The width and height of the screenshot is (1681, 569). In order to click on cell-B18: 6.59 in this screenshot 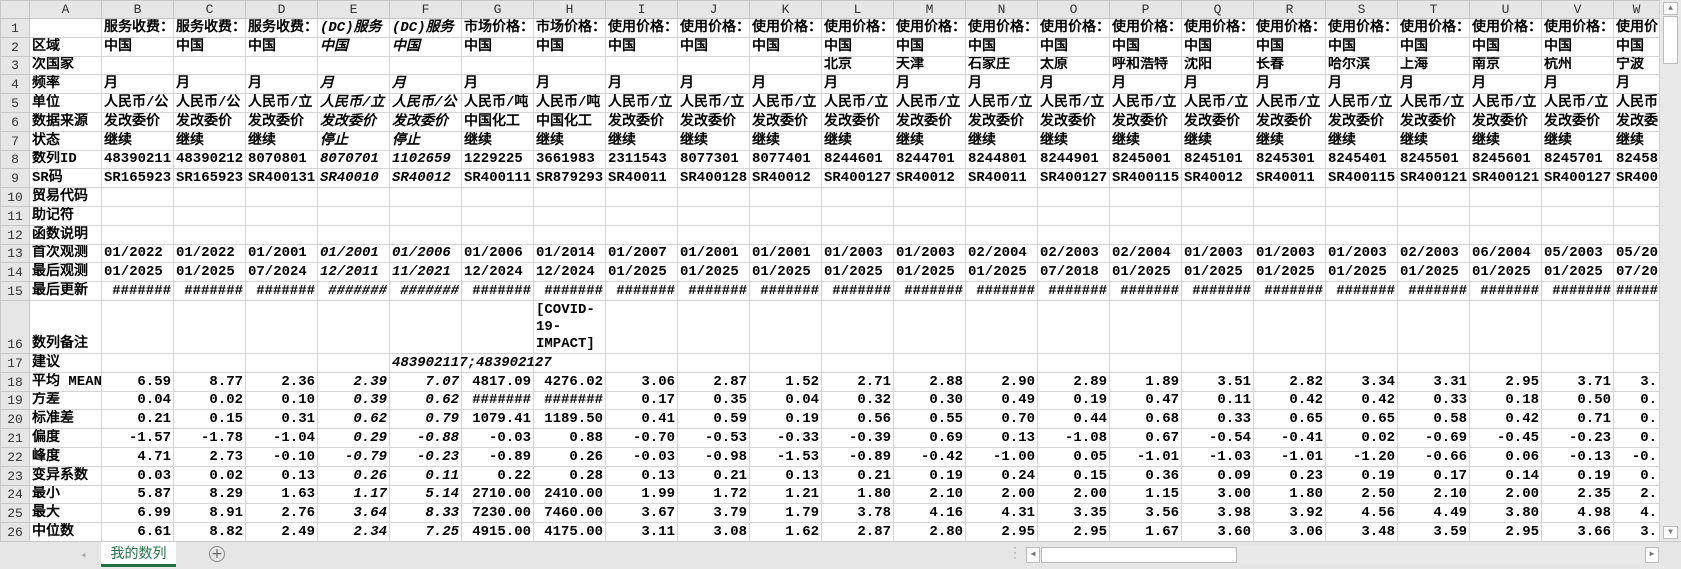, I will do `click(137, 381)`.